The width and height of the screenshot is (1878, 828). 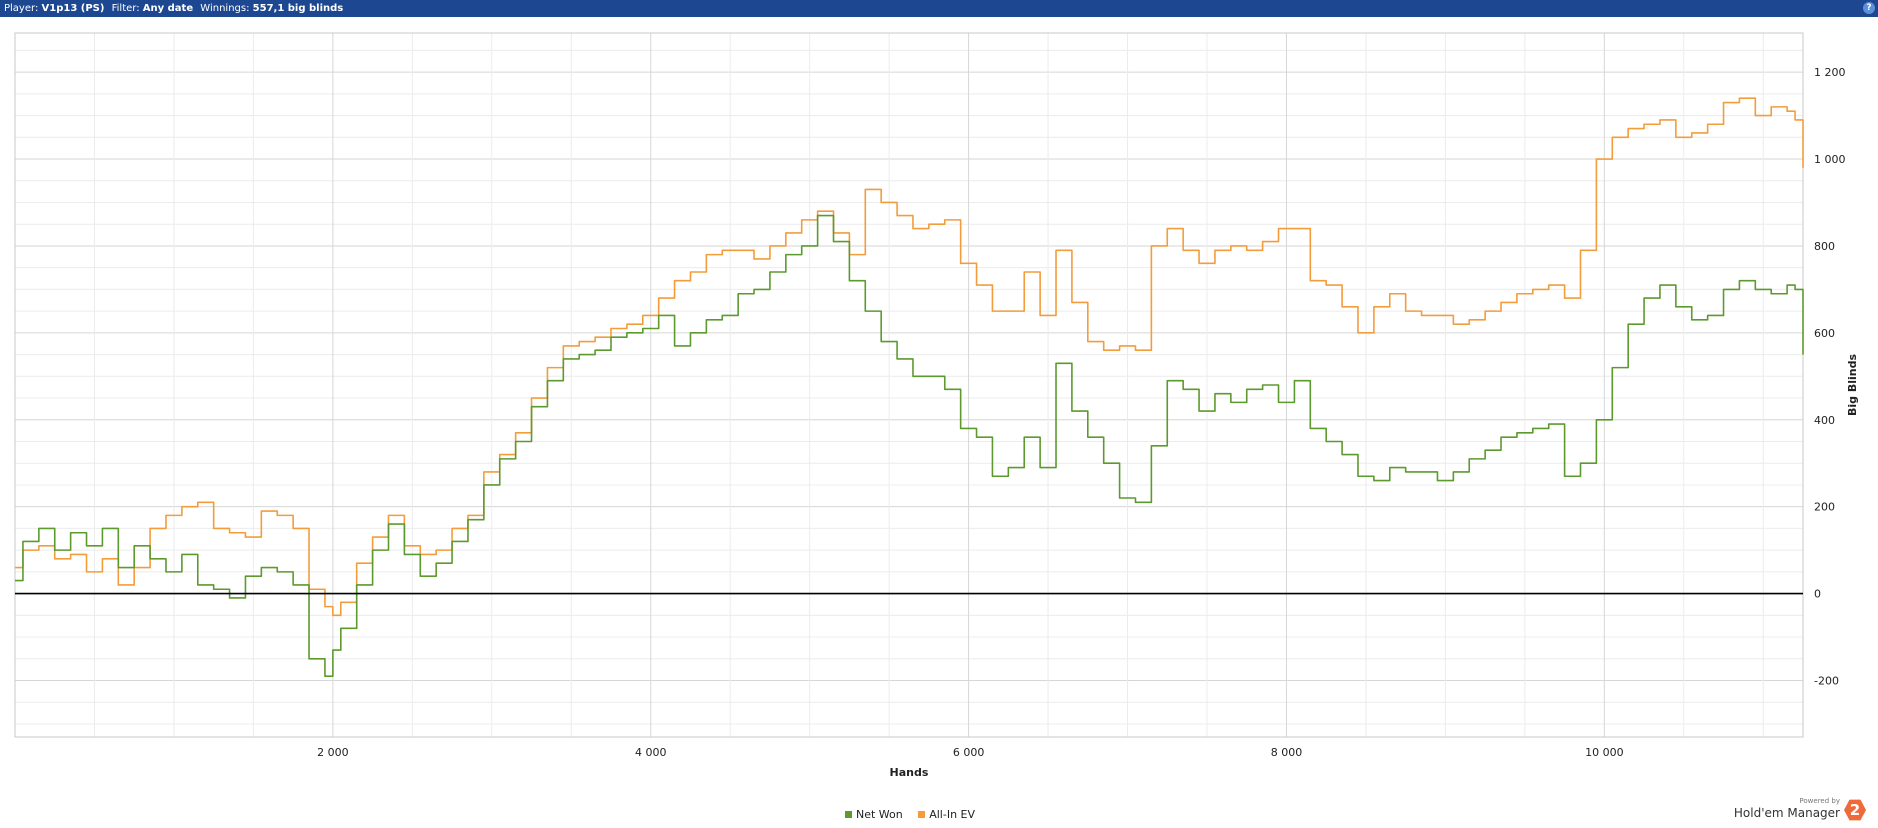 What do you see at coordinates (909, 772) in the screenshot?
I see `x-axis-title: Hands` at bounding box center [909, 772].